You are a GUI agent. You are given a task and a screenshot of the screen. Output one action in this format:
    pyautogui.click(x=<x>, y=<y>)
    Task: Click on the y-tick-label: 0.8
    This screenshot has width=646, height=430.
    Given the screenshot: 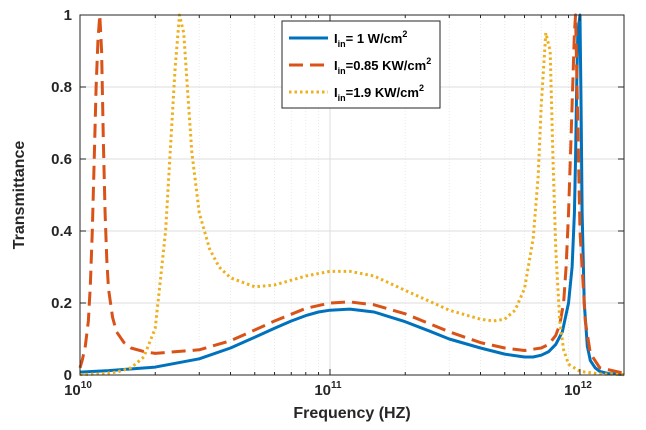 What is the action you would take?
    pyautogui.click(x=61, y=87)
    